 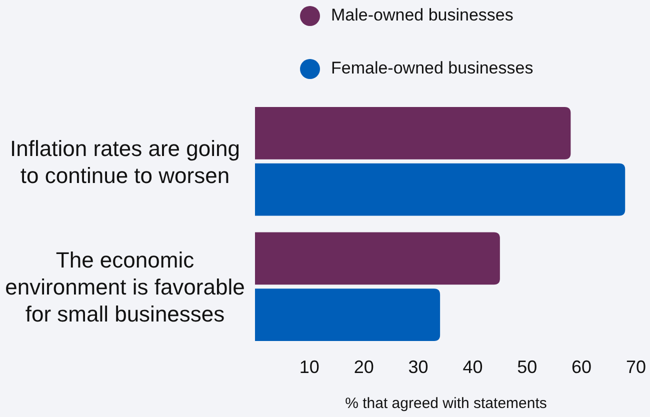 What do you see at coordinates (125, 286) in the screenshot?
I see `y-tick-label: The economic environment is favorable for small businesses` at bounding box center [125, 286].